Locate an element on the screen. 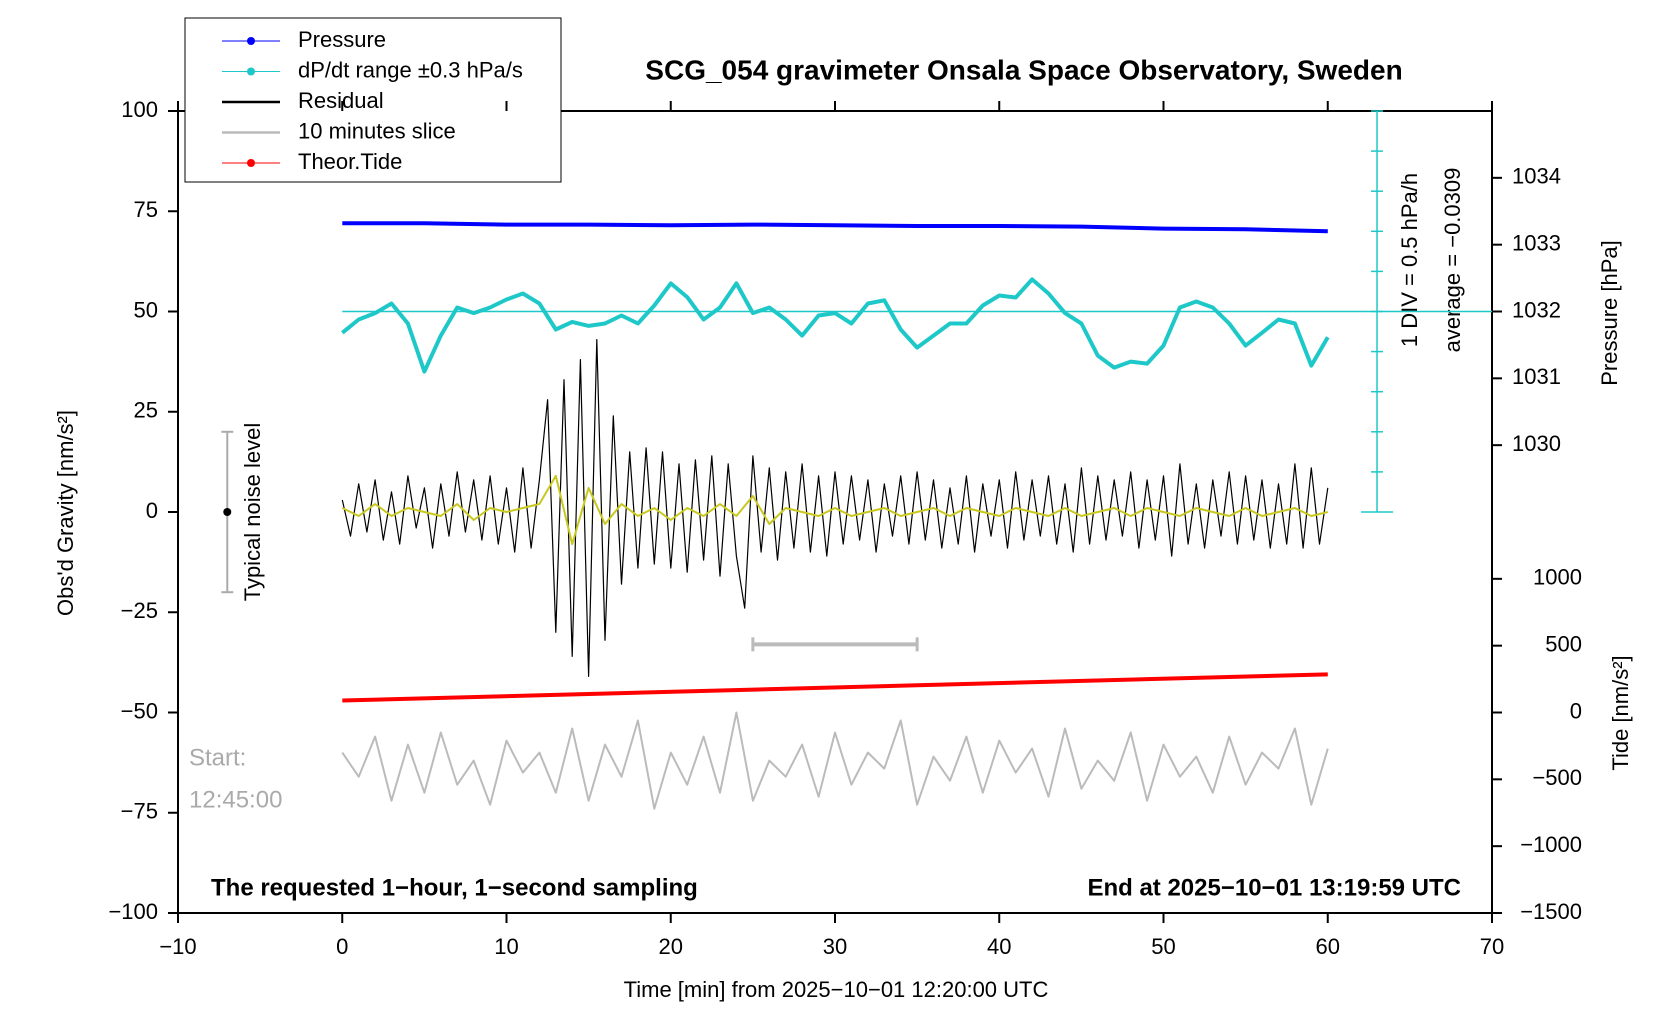 This screenshot has width=1676, height=1020. annotation: 1 DIV = 0.5 hPa/h is located at coordinates (1409, 260).